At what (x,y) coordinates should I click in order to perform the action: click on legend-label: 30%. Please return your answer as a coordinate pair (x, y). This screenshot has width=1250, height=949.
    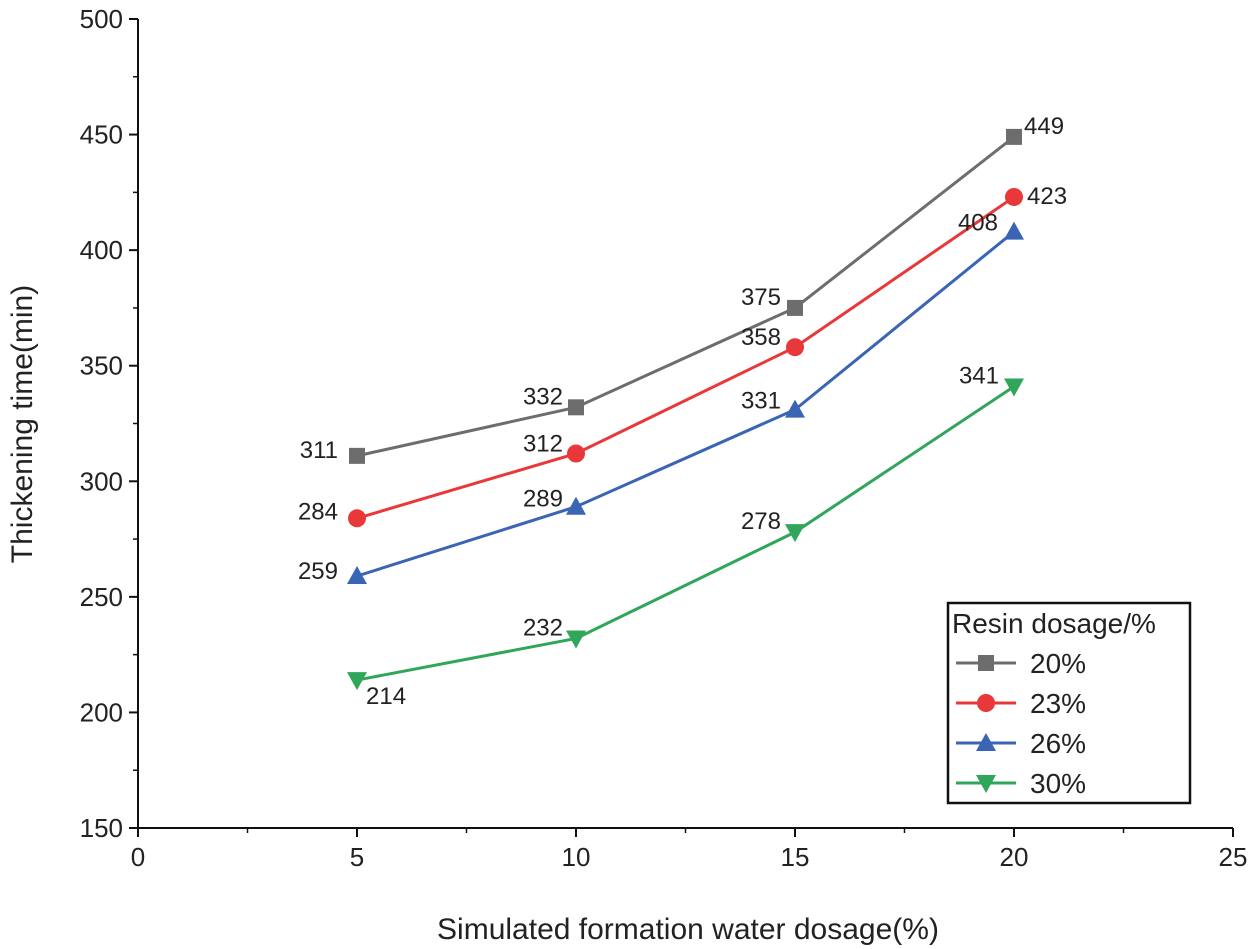
    Looking at the image, I should click on (1058, 783).